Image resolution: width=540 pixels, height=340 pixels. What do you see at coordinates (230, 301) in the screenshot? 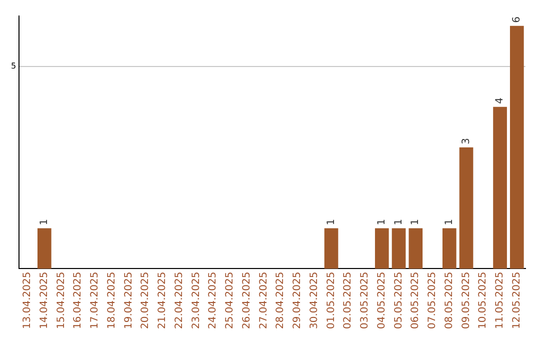
I see `x-tick-label: 25.04.2025` at bounding box center [230, 301].